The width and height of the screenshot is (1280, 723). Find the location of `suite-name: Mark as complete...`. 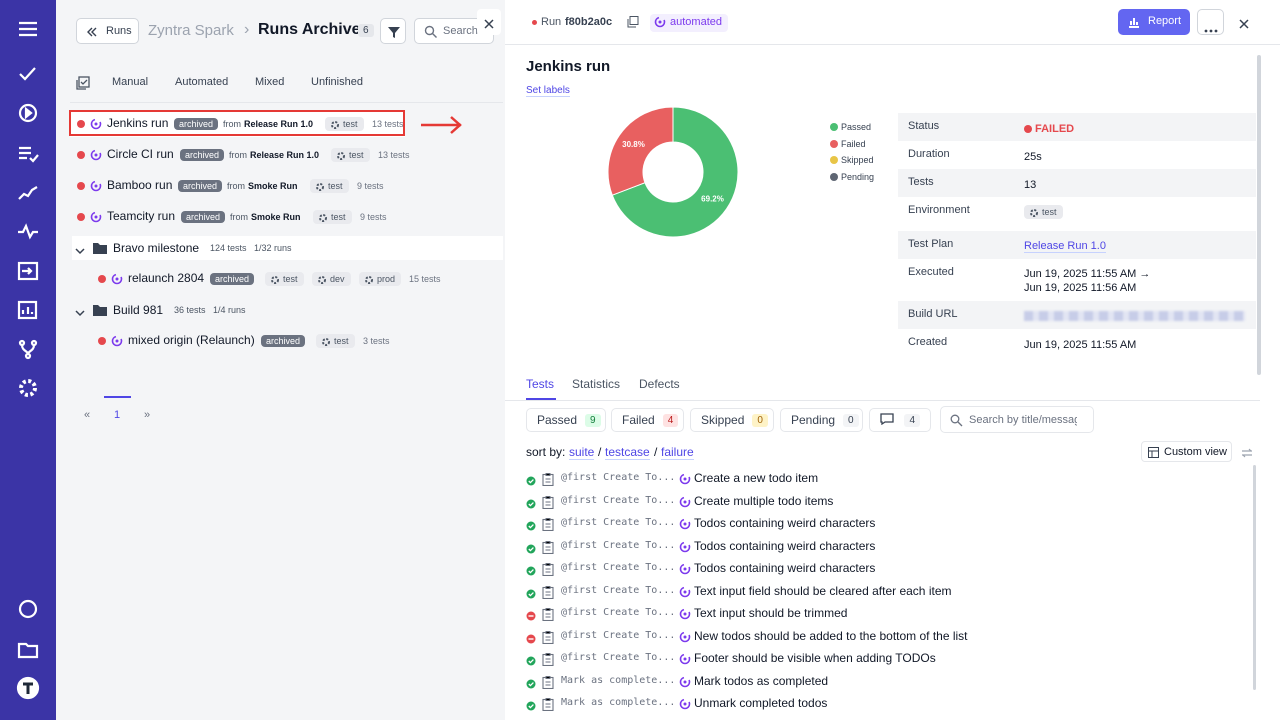

suite-name: Mark as complete... is located at coordinates (618, 680).